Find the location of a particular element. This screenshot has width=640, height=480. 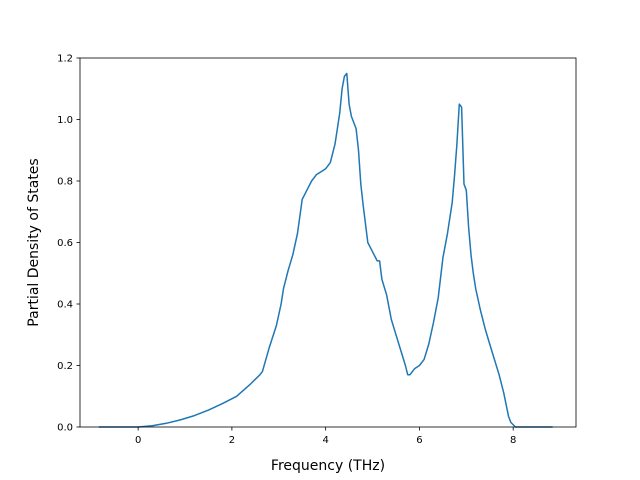

y-tick-label: 0.4 is located at coordinates (65, 305).